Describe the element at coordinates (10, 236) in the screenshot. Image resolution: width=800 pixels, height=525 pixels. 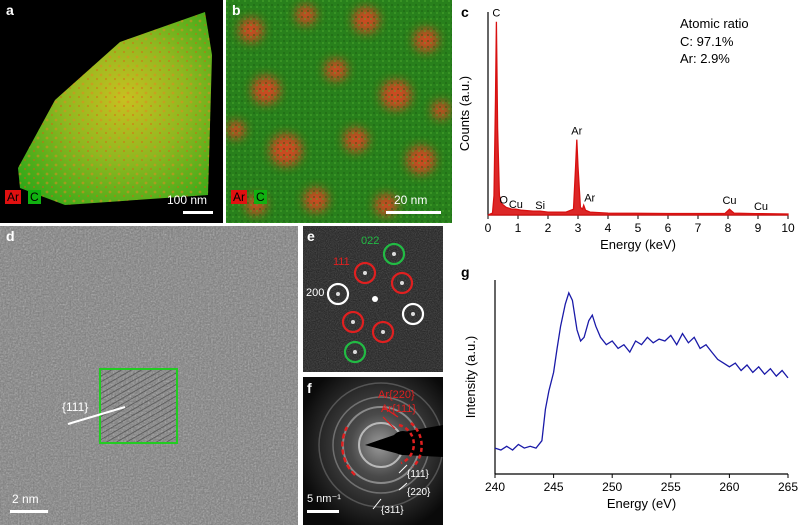
I see `panel-label-d: d` at that location.